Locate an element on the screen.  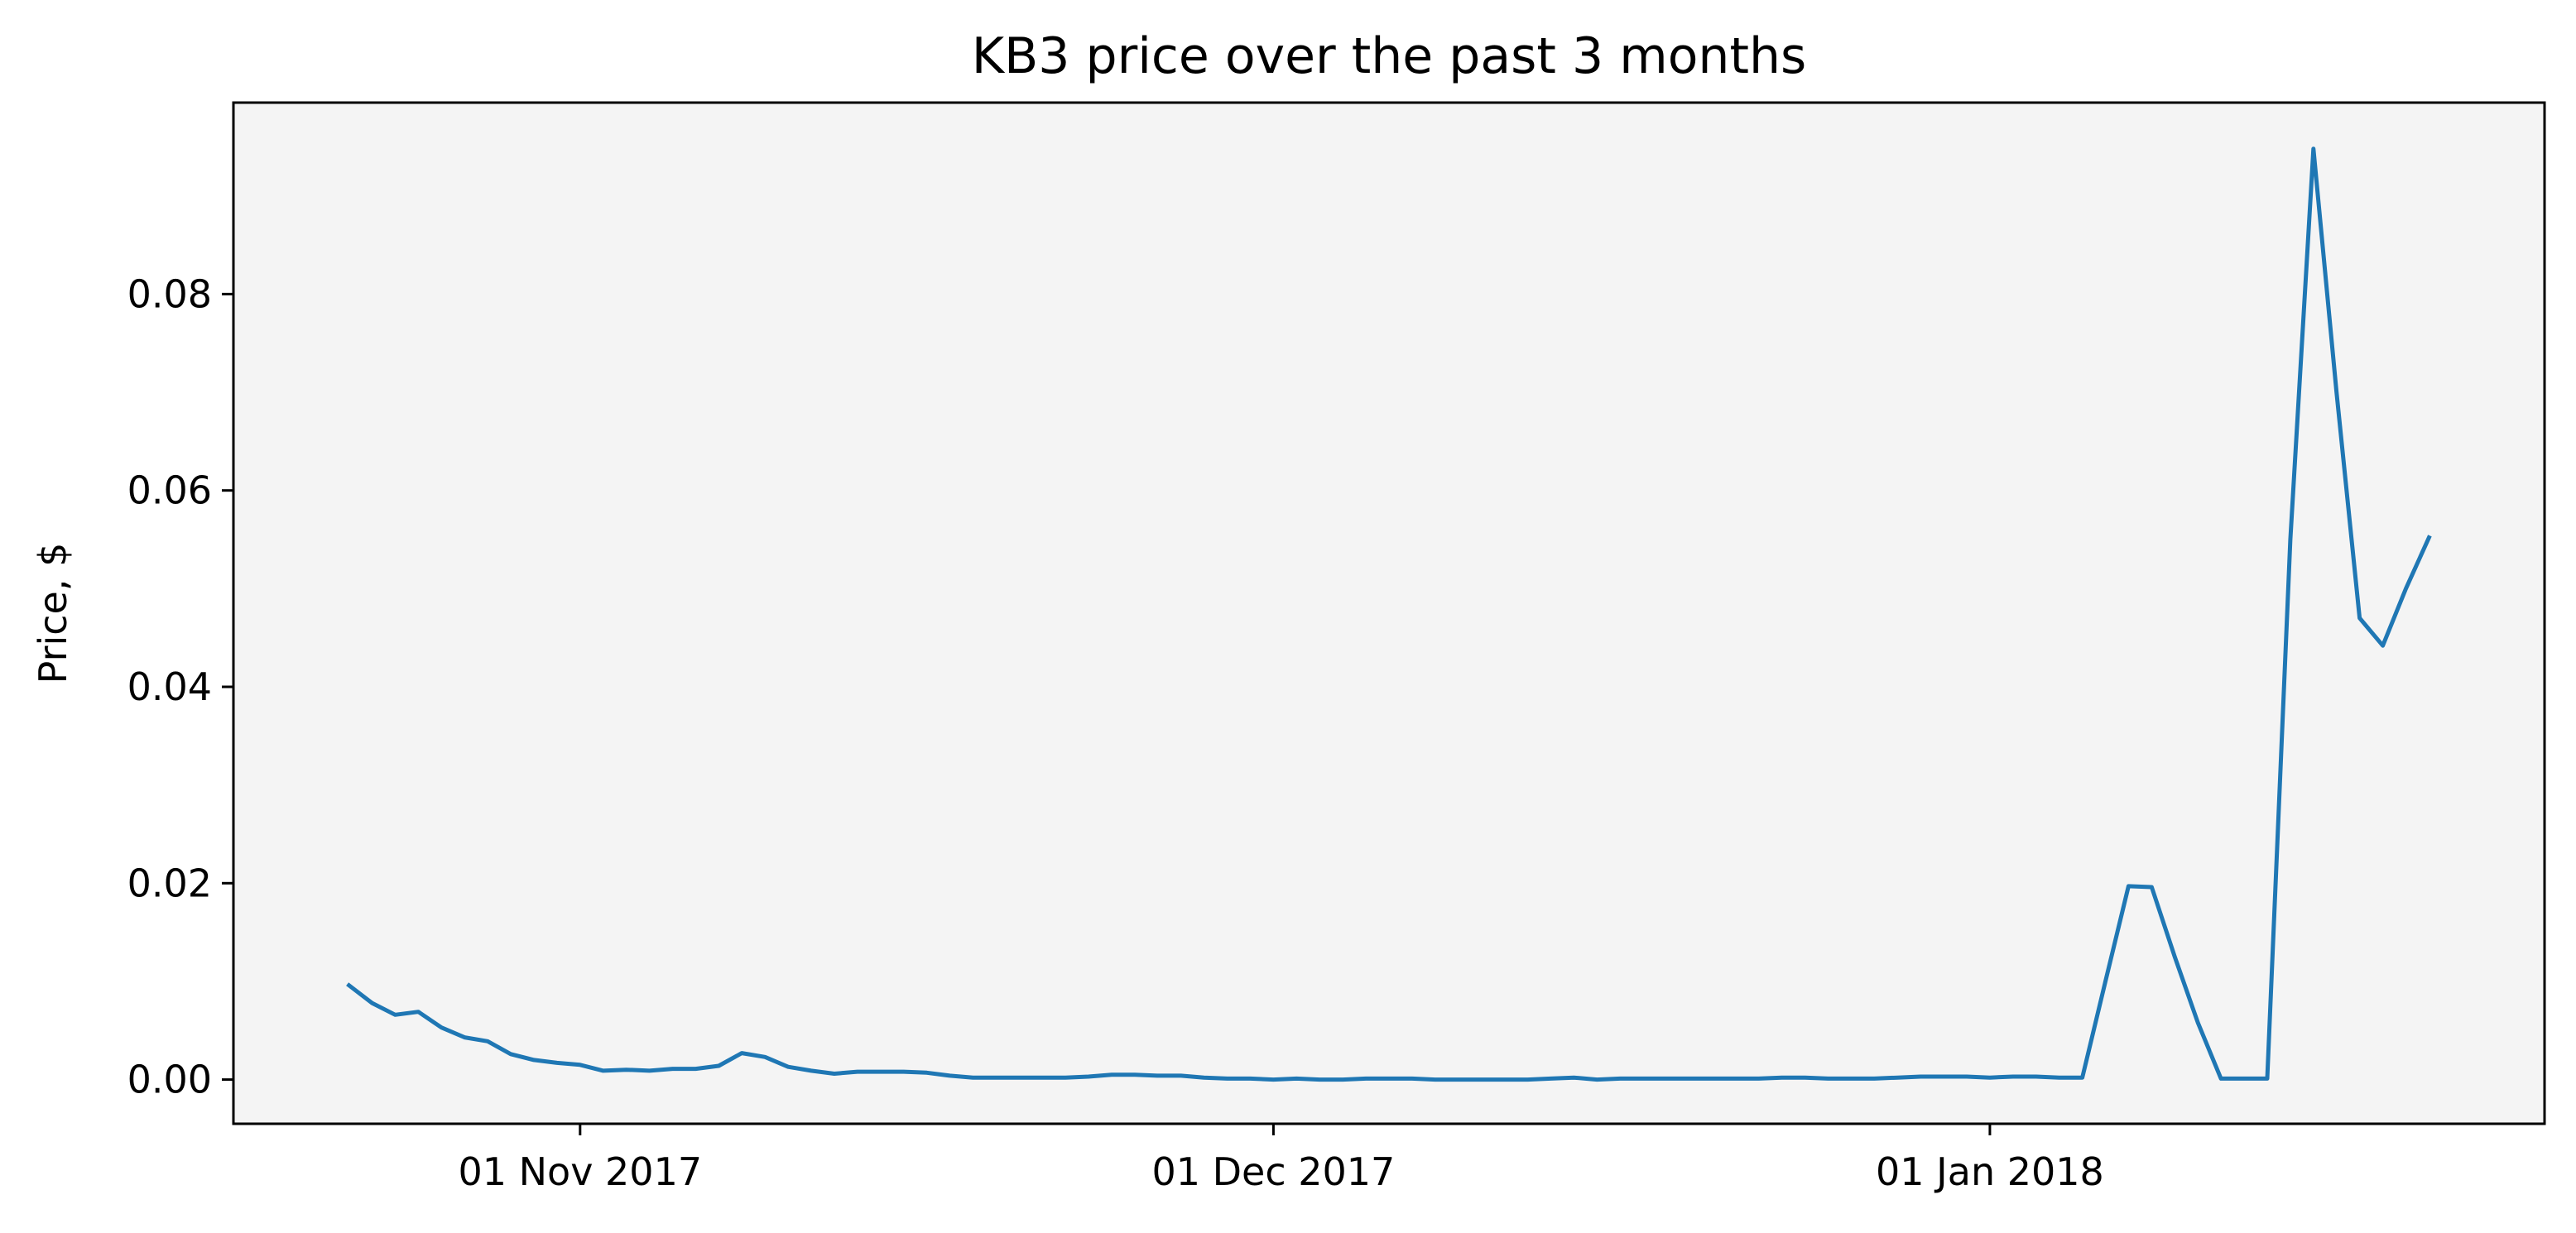
y-tick-label: 0.08 is located at coordinates (169, 293).